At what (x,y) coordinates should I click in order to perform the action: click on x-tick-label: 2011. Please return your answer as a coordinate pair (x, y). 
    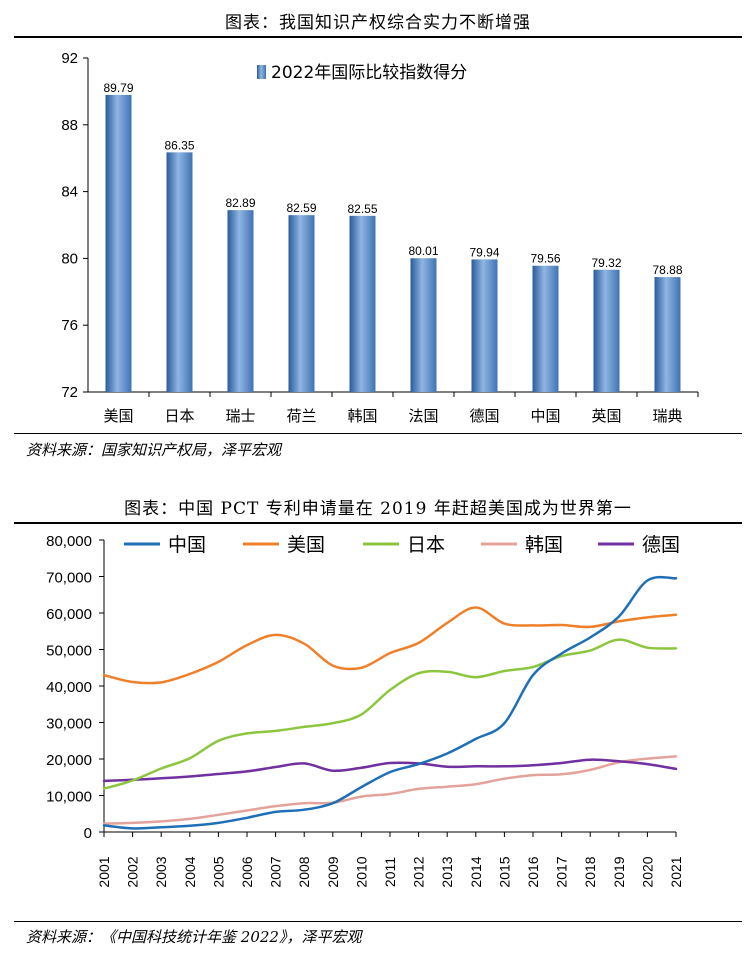
    Looking at the image, I should click on (390, 872).